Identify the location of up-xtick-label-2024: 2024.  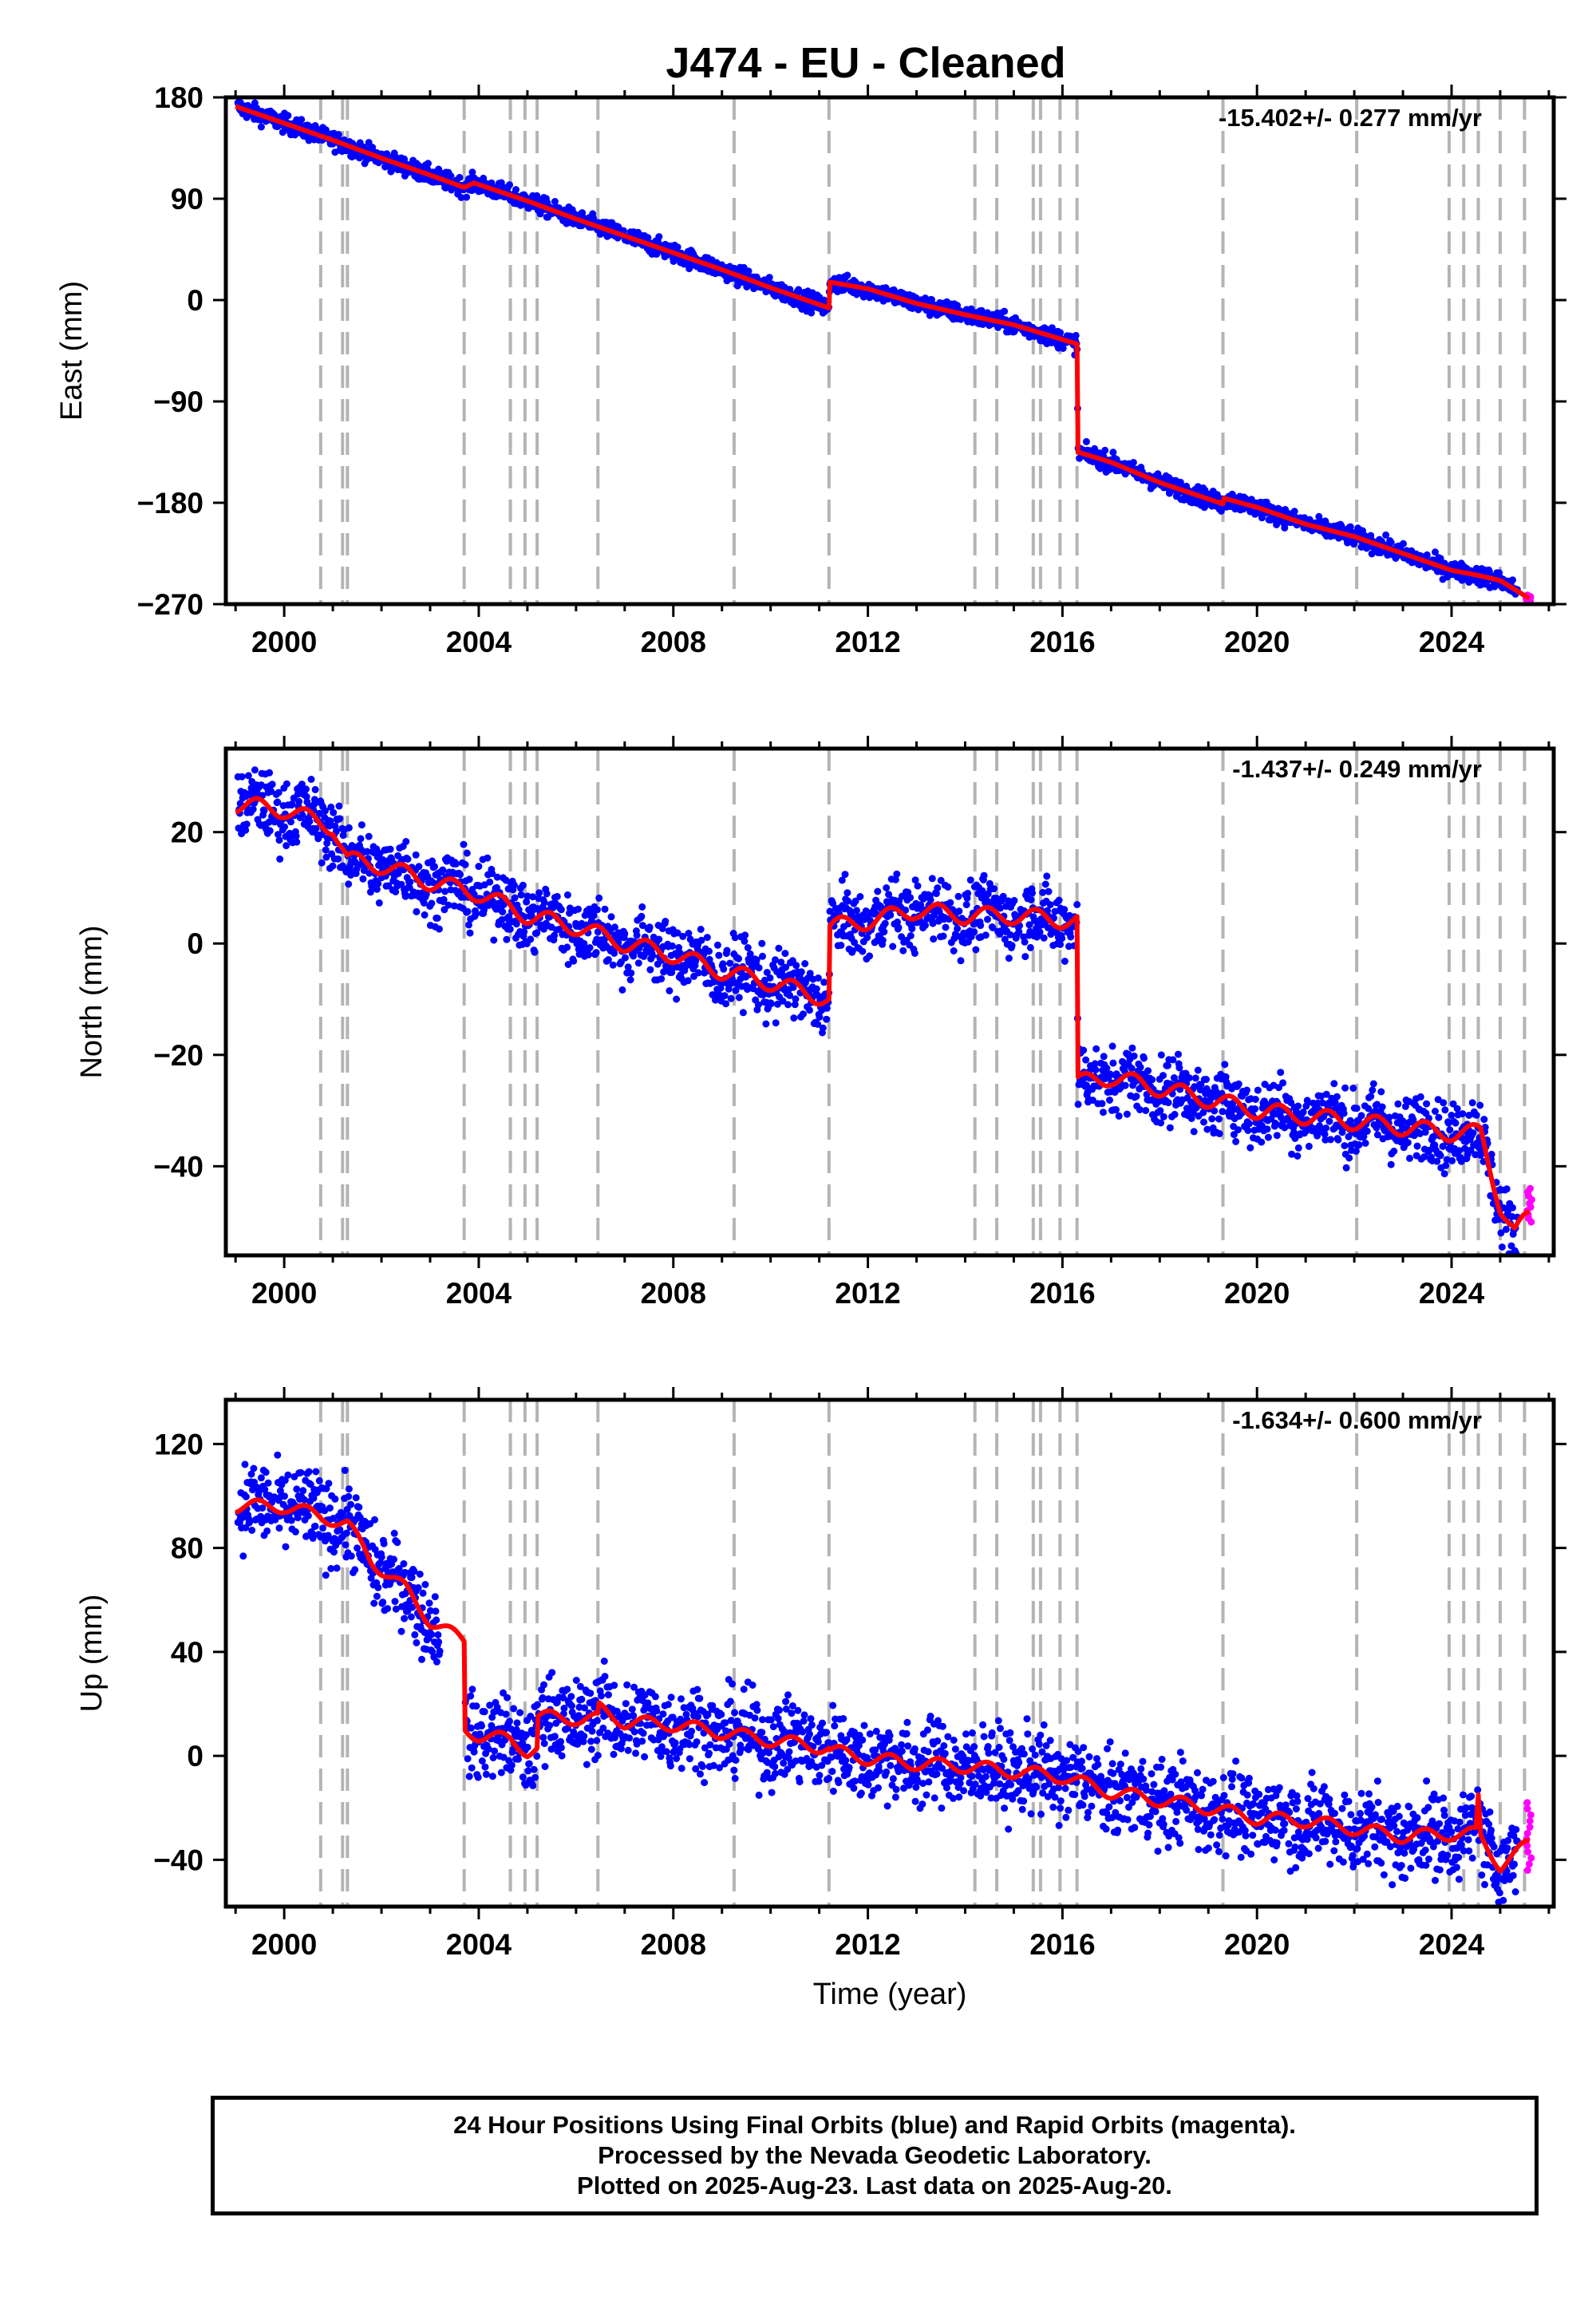
(1452, 1944).